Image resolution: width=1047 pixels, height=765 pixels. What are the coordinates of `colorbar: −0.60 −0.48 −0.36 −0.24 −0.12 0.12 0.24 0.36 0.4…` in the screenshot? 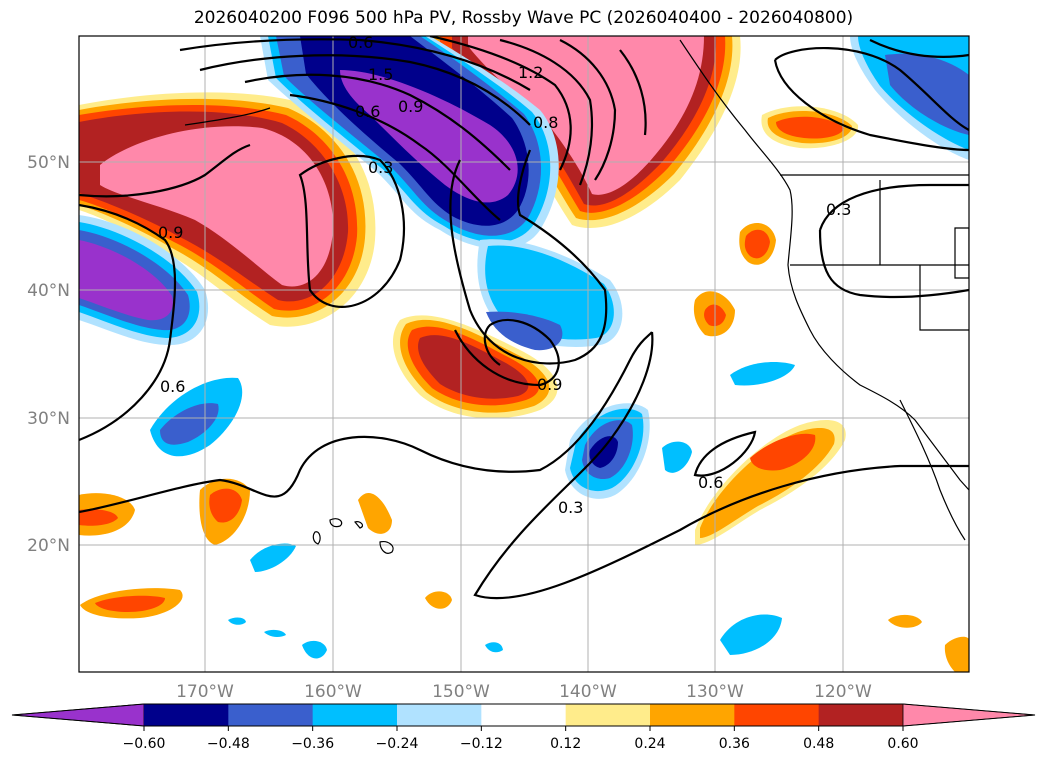 It's located at (523, 727).